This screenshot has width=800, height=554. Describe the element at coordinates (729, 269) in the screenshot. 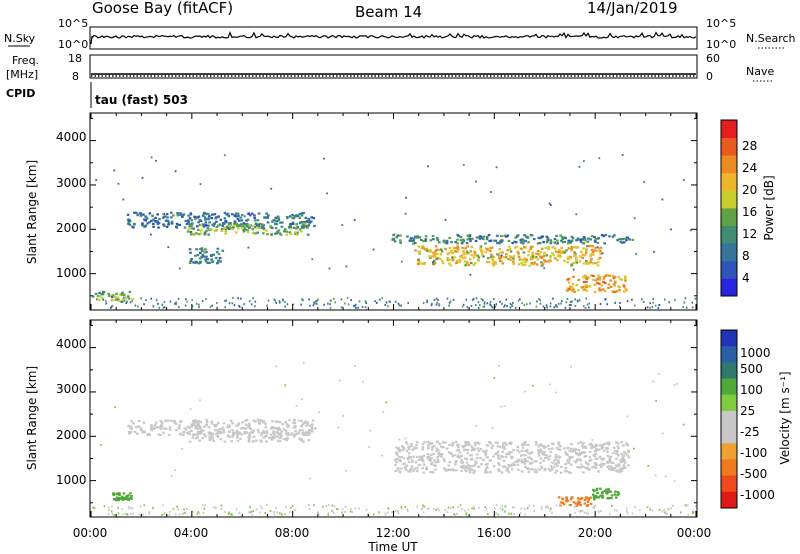

I see `colorbar-block` at that location.